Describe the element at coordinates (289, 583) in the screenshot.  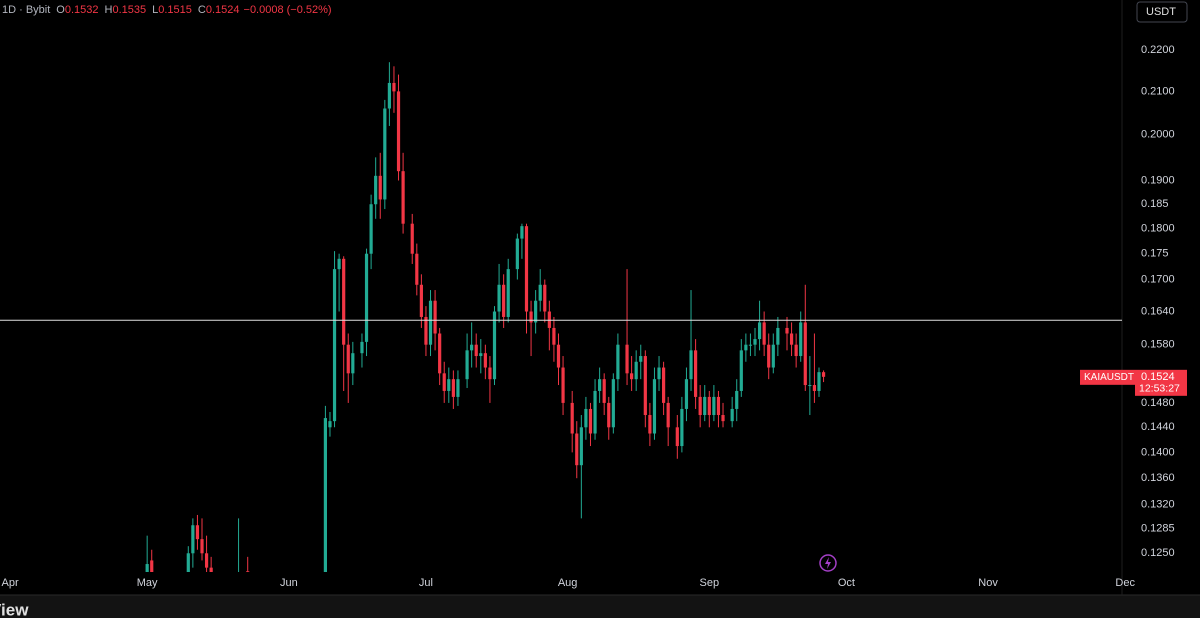
I see `x-tick-label: Jun` at that location.